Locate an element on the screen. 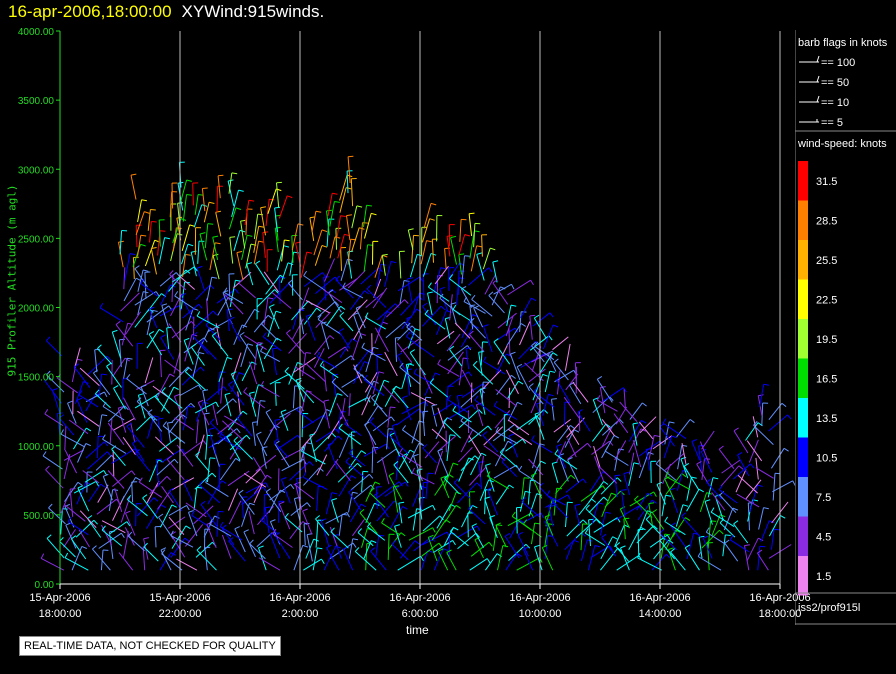  x-tick-time: 2:00:00 is located at coordinates (300, 614).